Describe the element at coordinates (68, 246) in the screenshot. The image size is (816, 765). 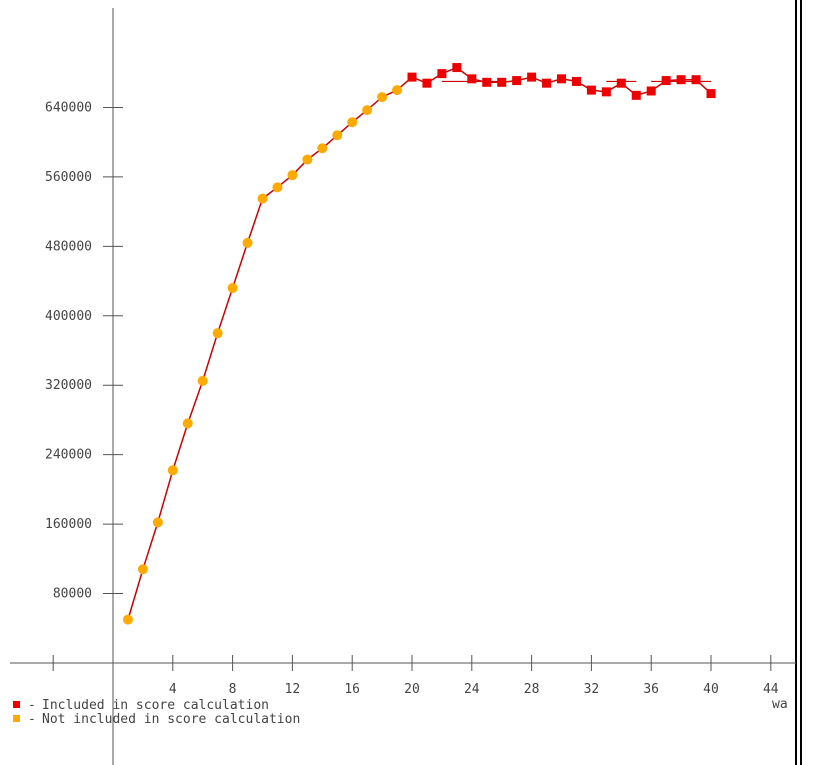
I see `y-tick-label: 480000` at that location.